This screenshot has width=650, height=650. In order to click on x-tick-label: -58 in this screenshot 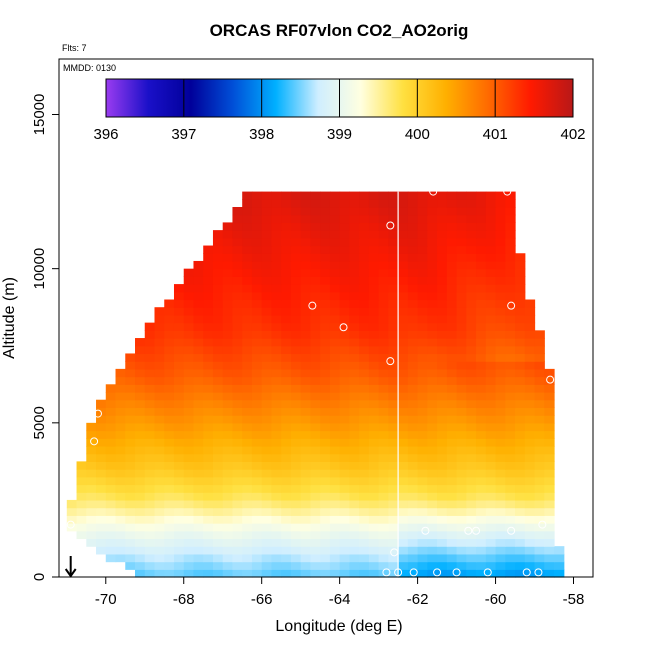, I will do `click(574, 599)`.